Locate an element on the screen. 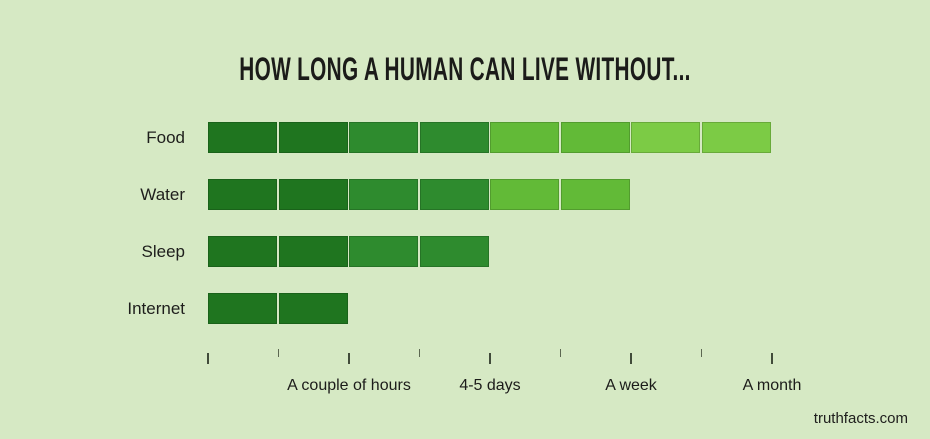 This screenshot has height=439, width=930. category-label: Sleep is located at coordinates (163, 251).